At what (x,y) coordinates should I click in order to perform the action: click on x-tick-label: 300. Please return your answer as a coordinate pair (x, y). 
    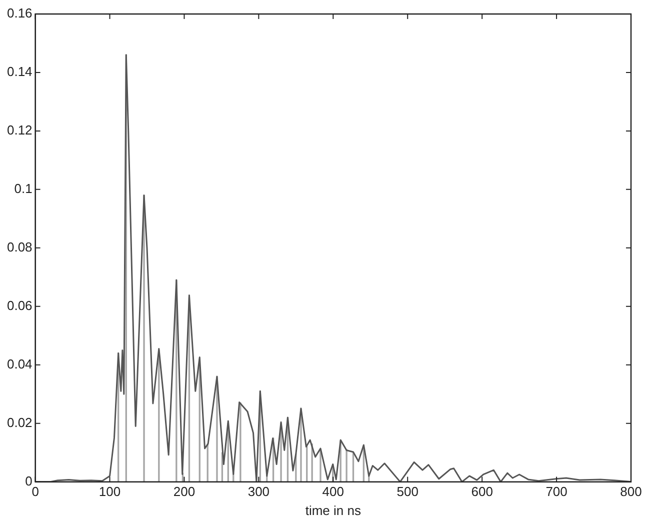
    Looking at the image, I should click on (259, 492).